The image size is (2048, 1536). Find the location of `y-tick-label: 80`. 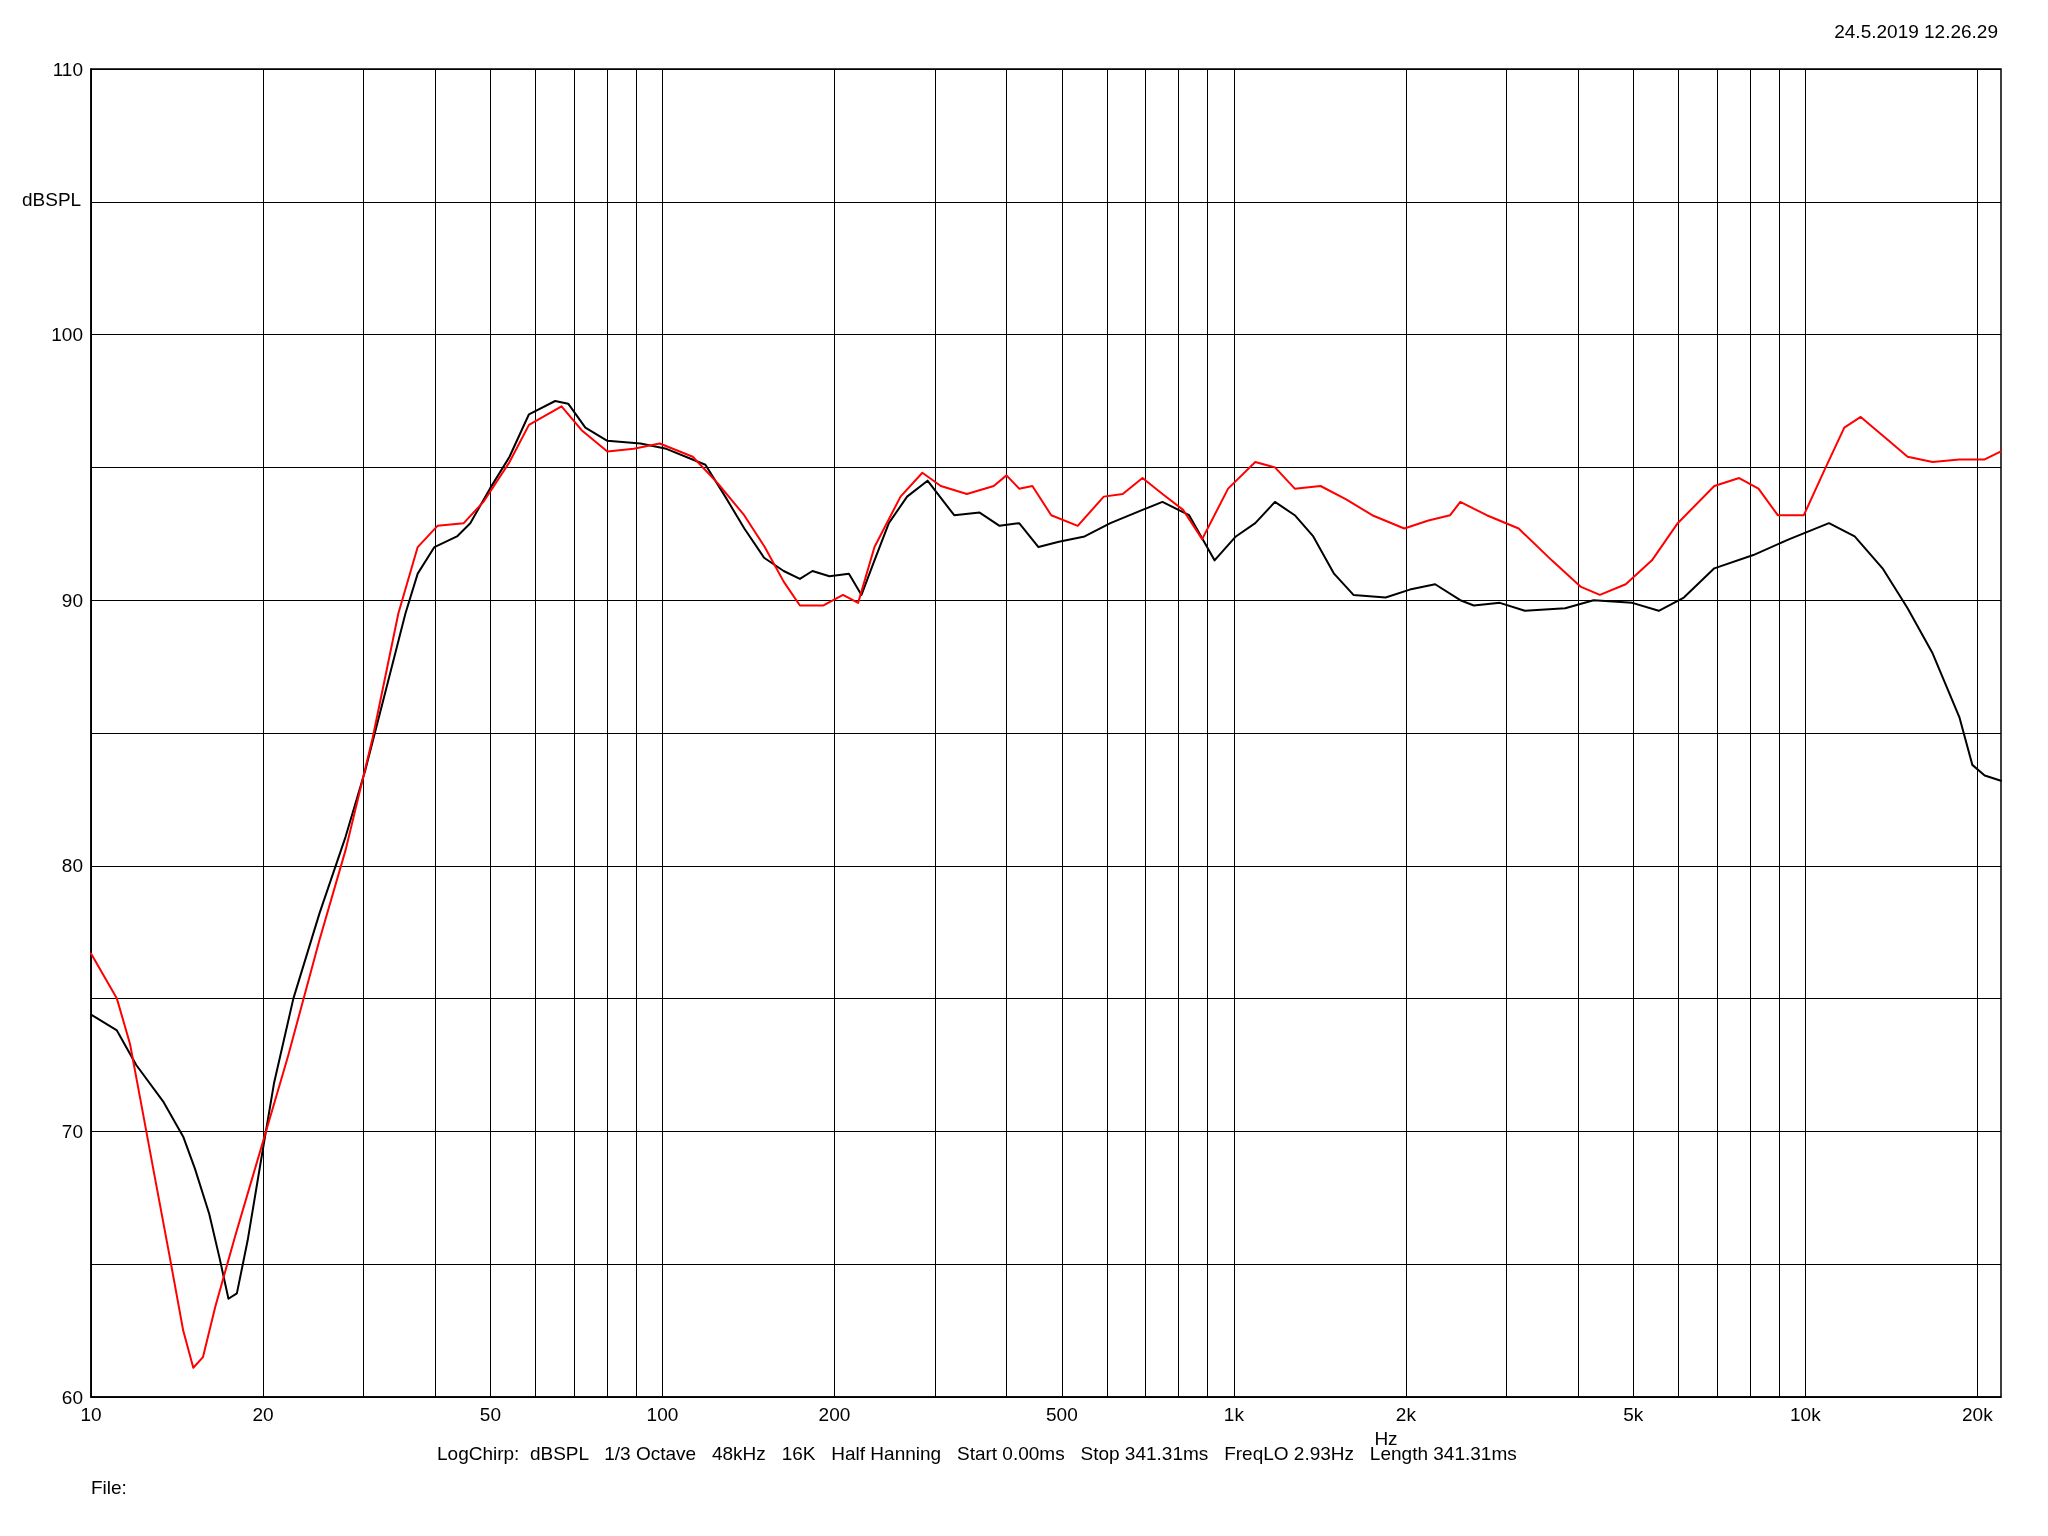

y-tick-label: 80 is located at coordinates (72, 866).